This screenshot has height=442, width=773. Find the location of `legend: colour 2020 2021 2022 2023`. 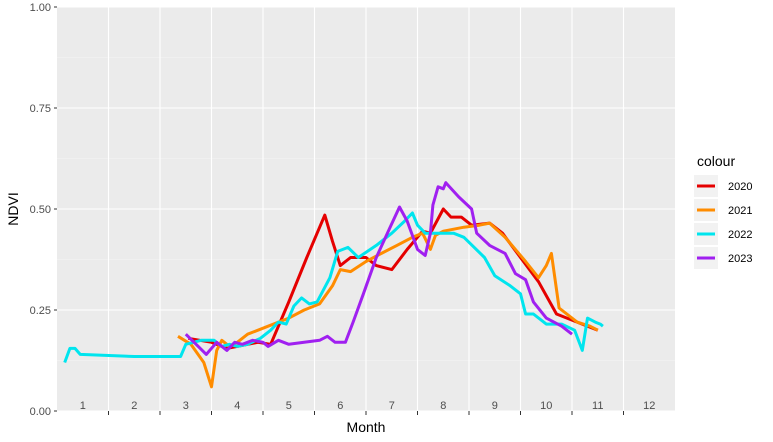

legend: colour 2020 2021 2022 2023 is located at coordinates (723, 211).